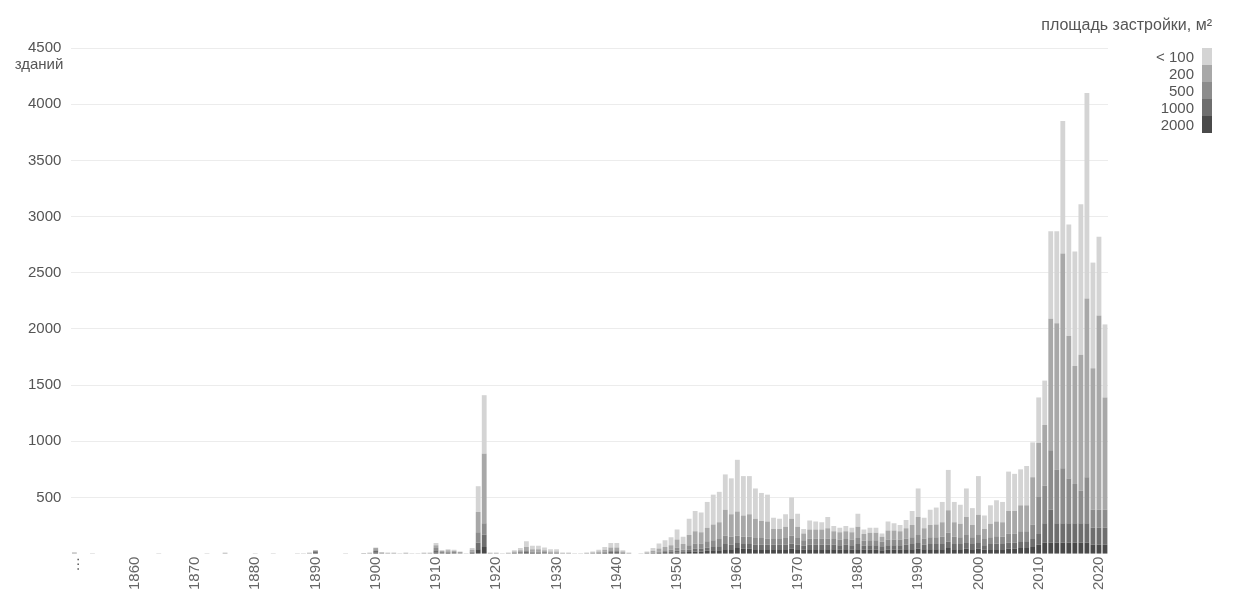 The height and width of the screenshot is (605, 1234). Describe the element at coordinates (917, 573) in the screenshot. I see `x-tick-label: 1990` at that location.